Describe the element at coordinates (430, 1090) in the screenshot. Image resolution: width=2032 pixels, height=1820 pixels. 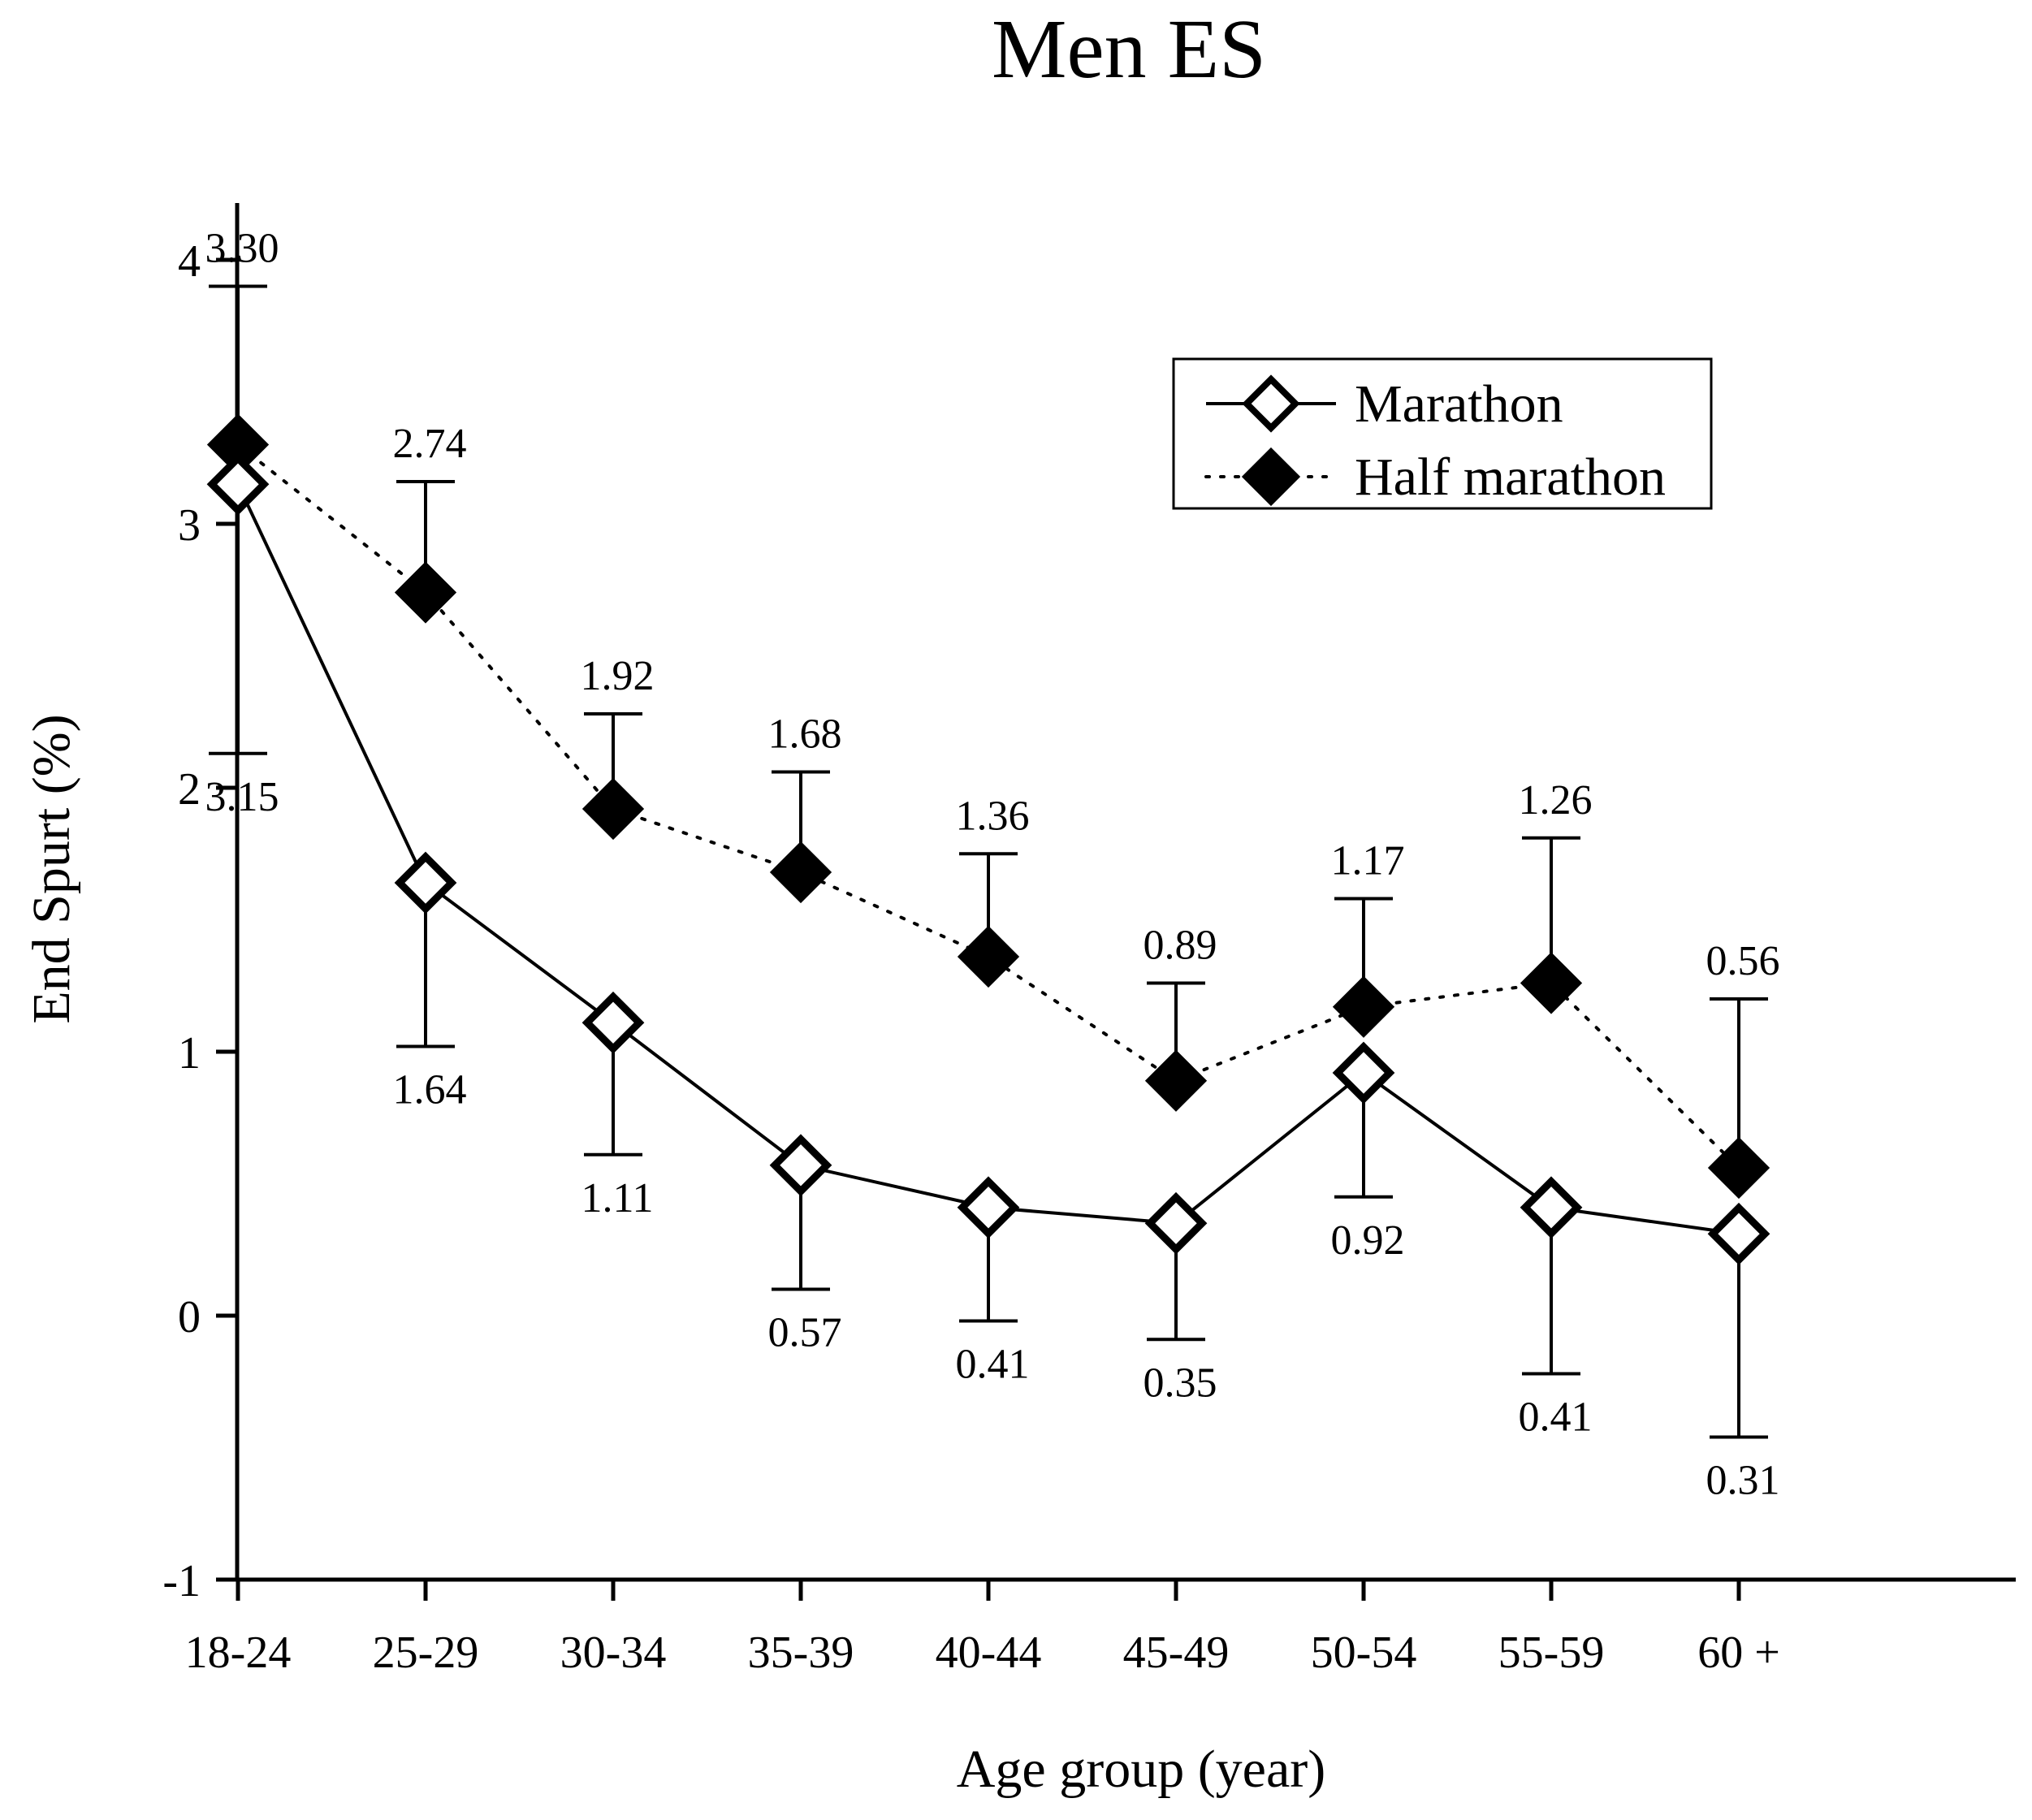
I see `marathon-data-label: 1.64` at that location.